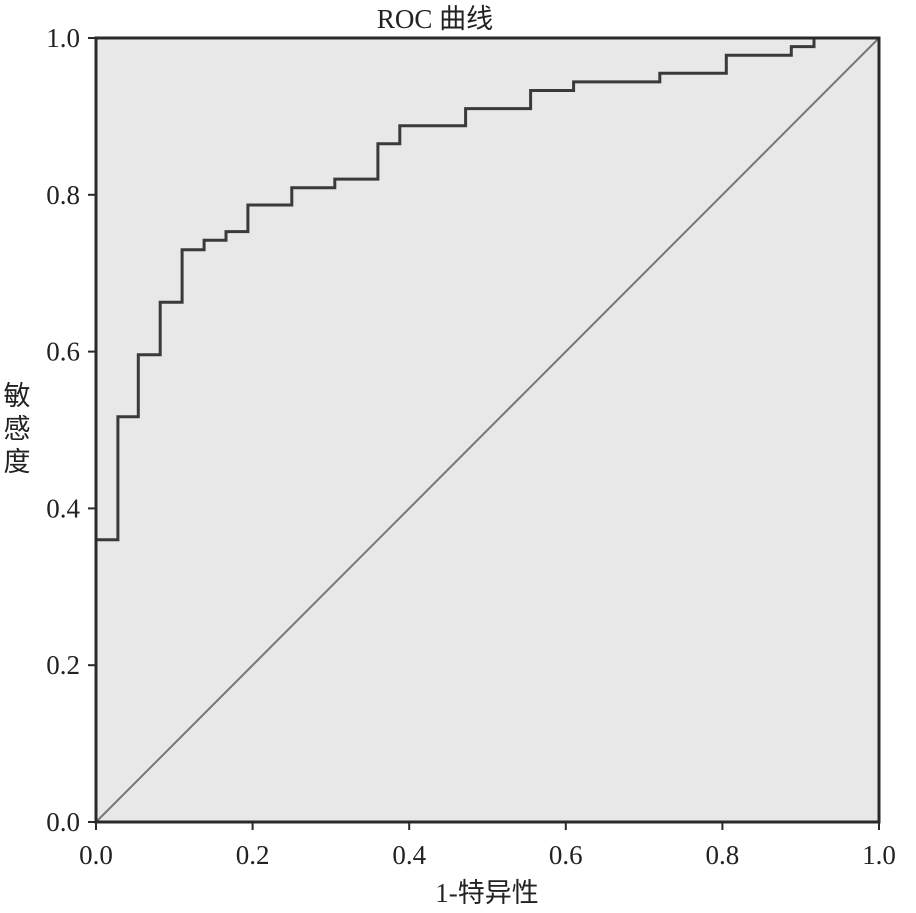  Describe the element at coordinates (253, 855) in the screenshot. I see `x-tick-label: 0.2` at that location.